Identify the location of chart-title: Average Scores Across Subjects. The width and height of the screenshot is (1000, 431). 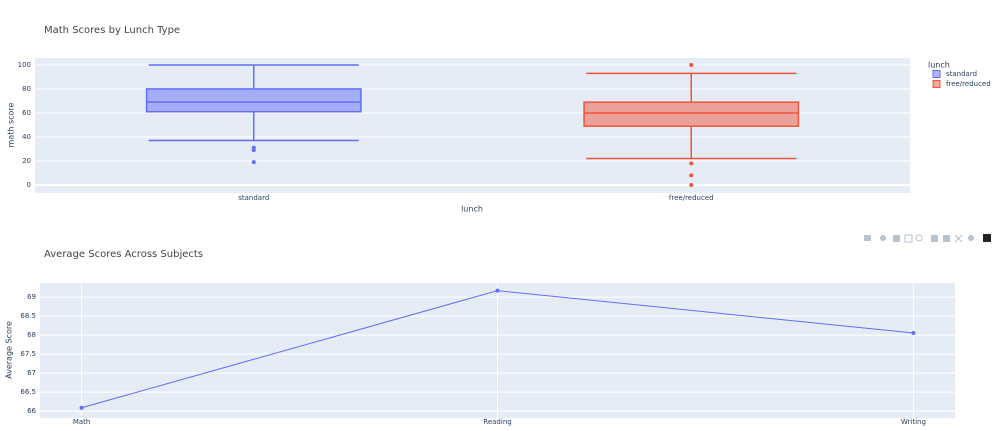
(123, 254).